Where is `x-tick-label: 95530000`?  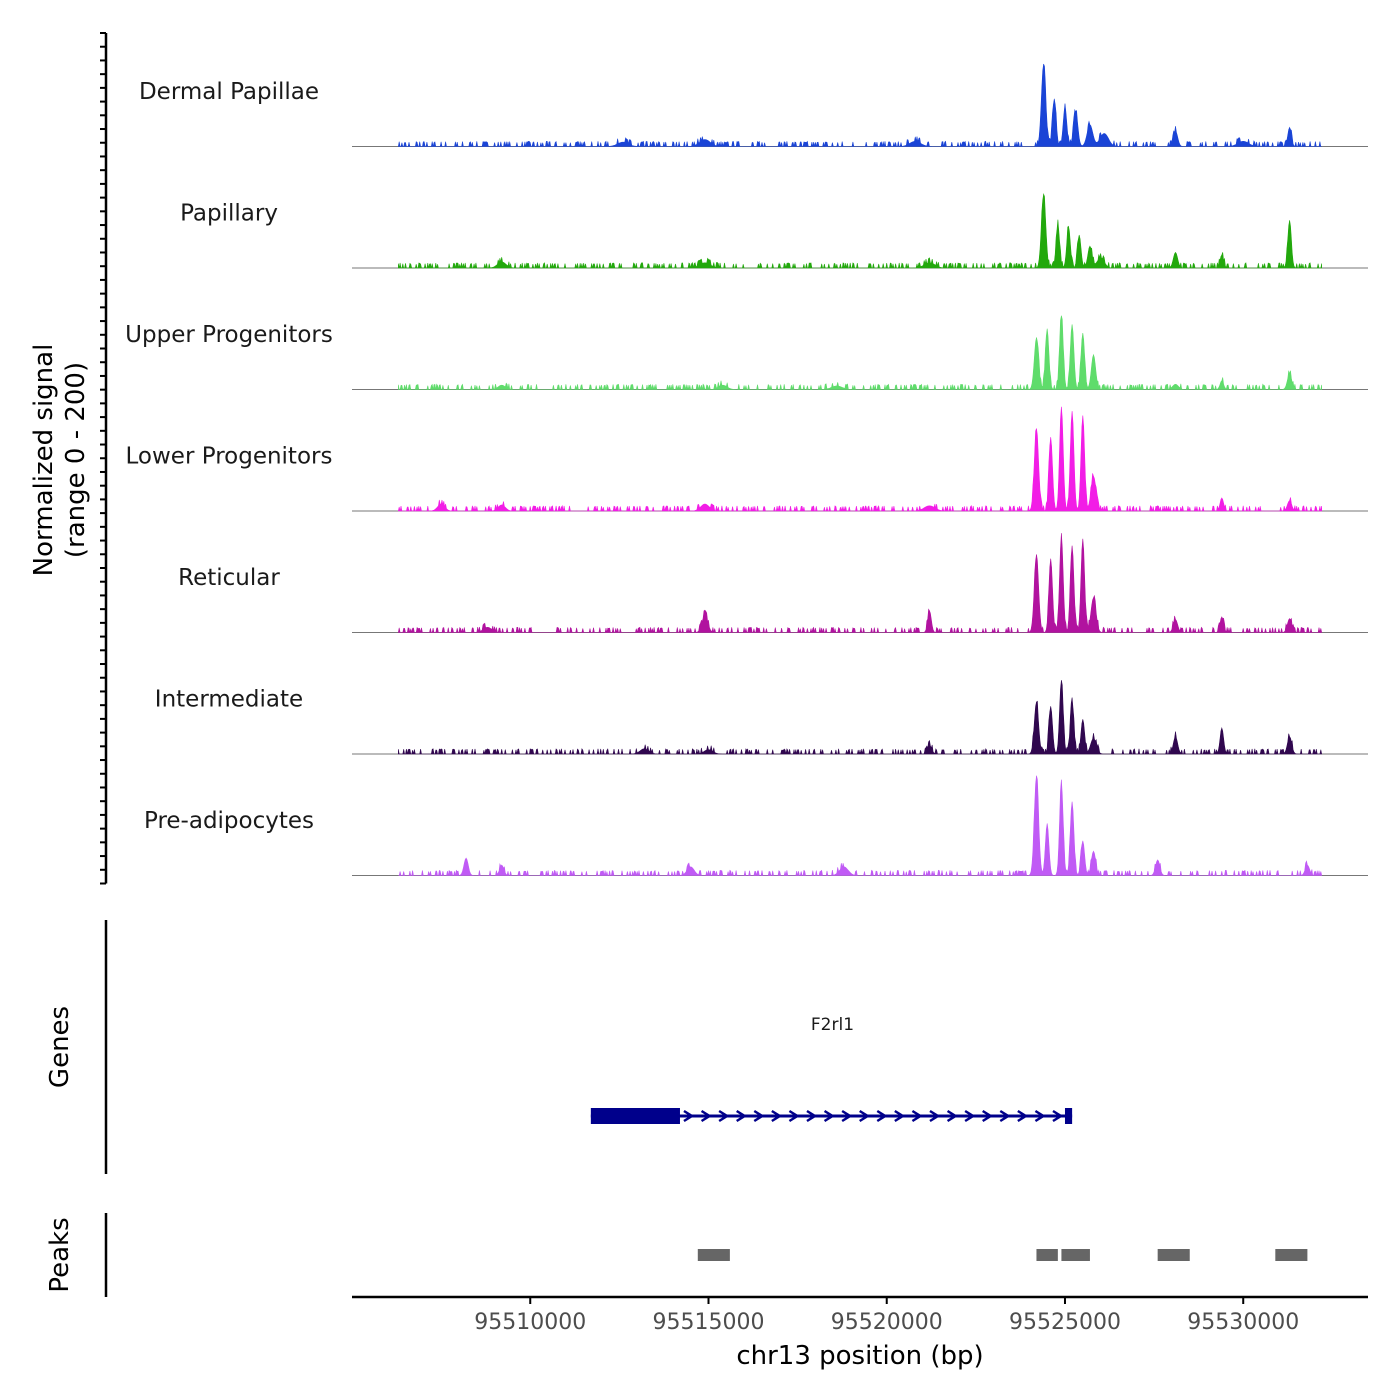
x-tick-label: 95530000 is located at coordinates (1243, 1322).